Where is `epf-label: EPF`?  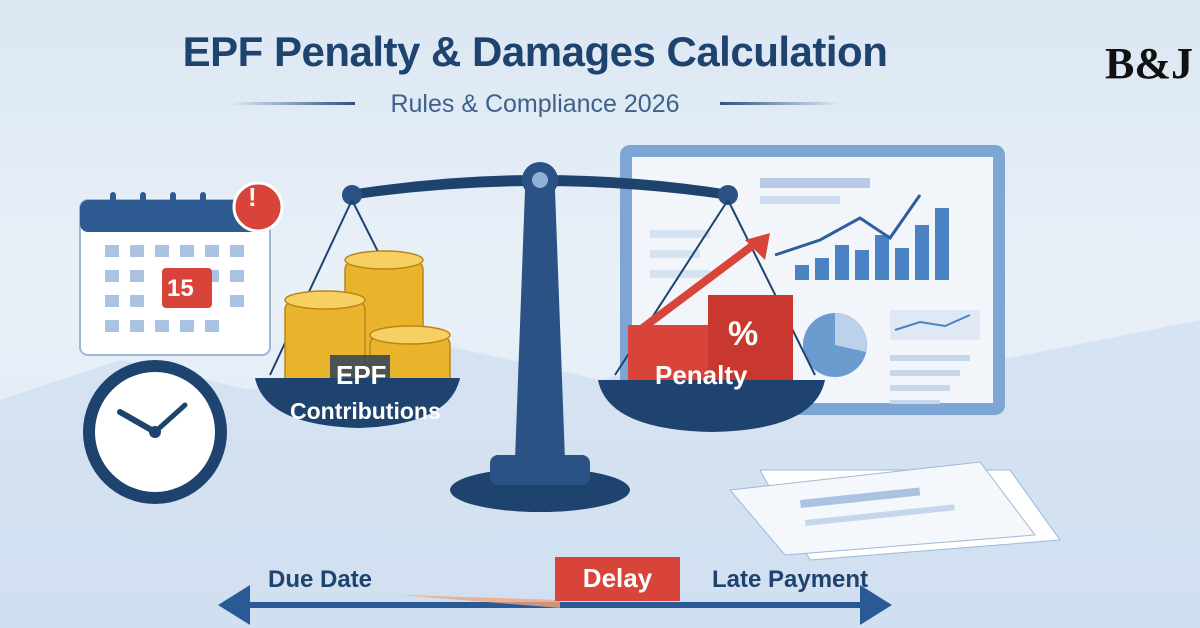 epf-label: EPF is located at coordinates (361, 375).